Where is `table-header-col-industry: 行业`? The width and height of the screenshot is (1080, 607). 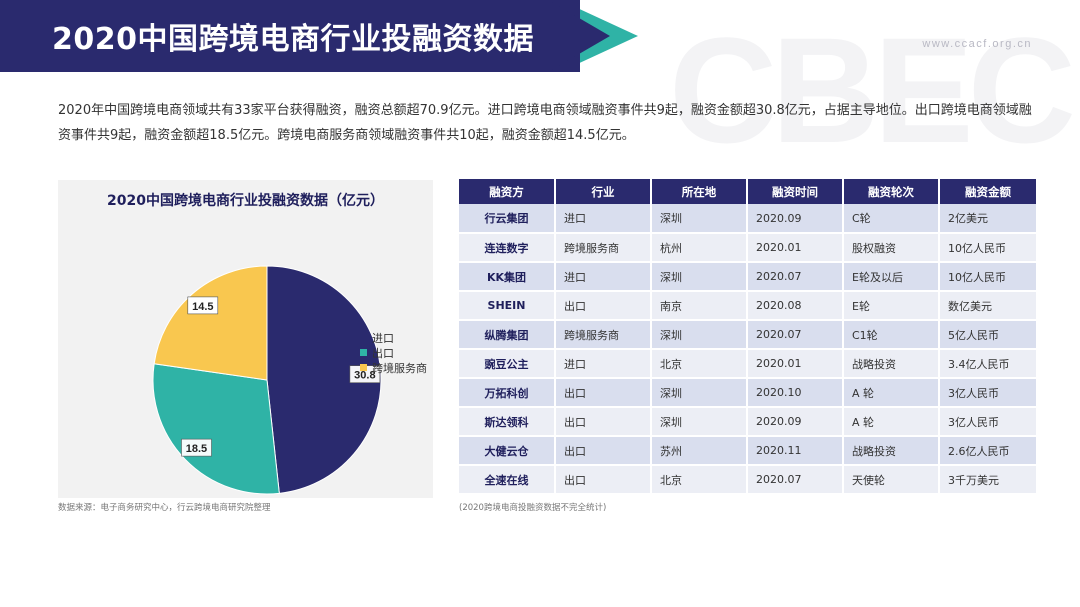
table-header-col-industry: 行业 is located at coordinates (603, 191).